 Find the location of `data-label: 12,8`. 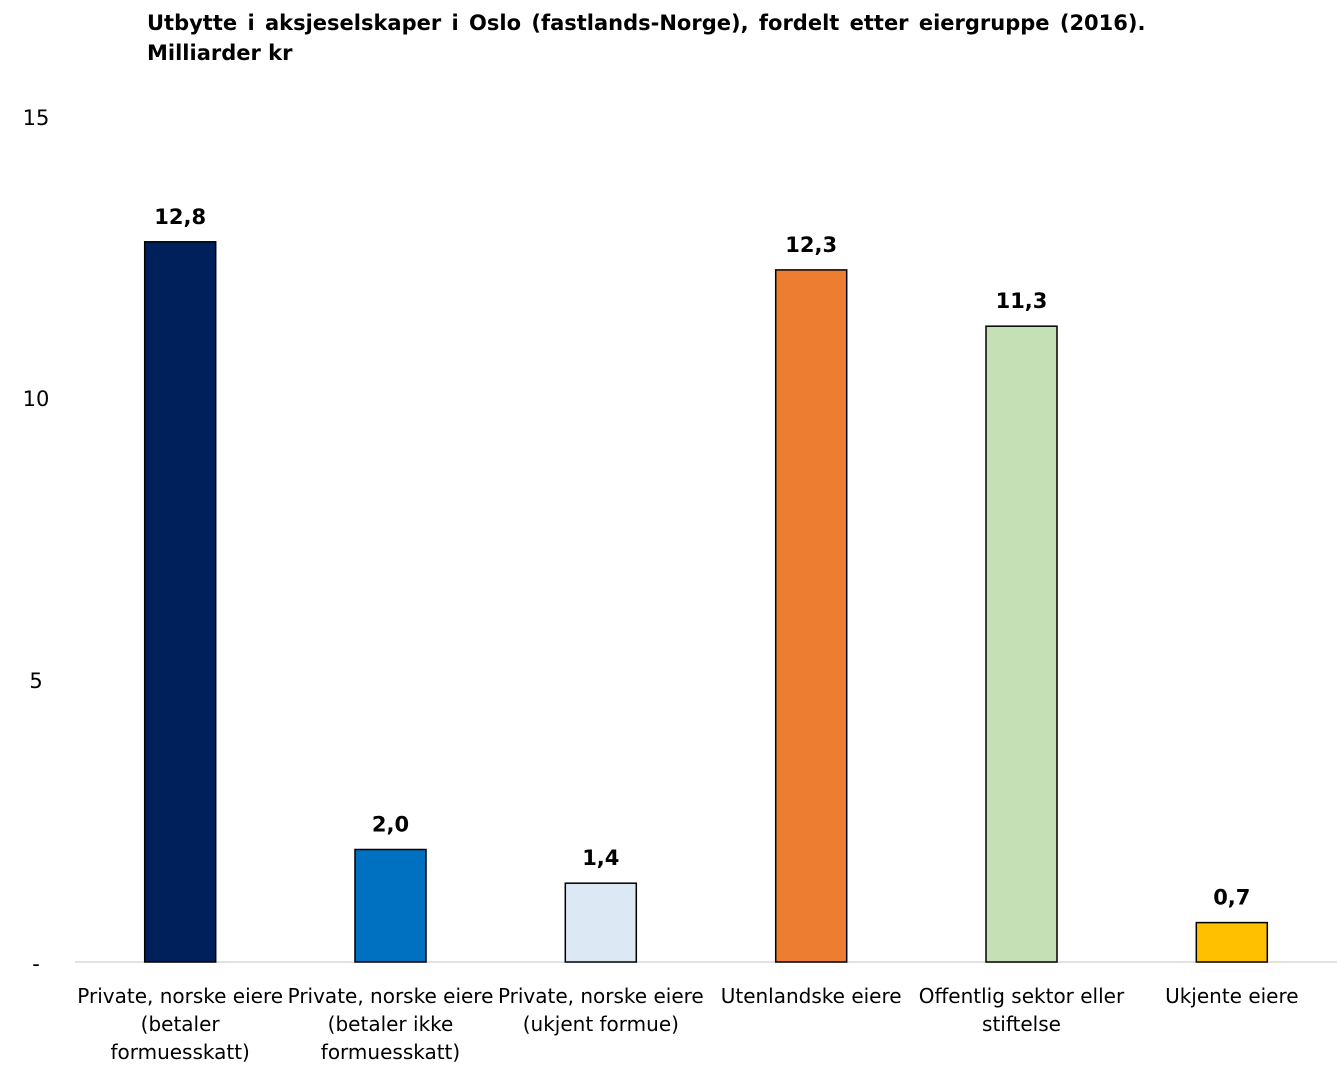

data-label: 12,8 is located at coordinates (180, 217).